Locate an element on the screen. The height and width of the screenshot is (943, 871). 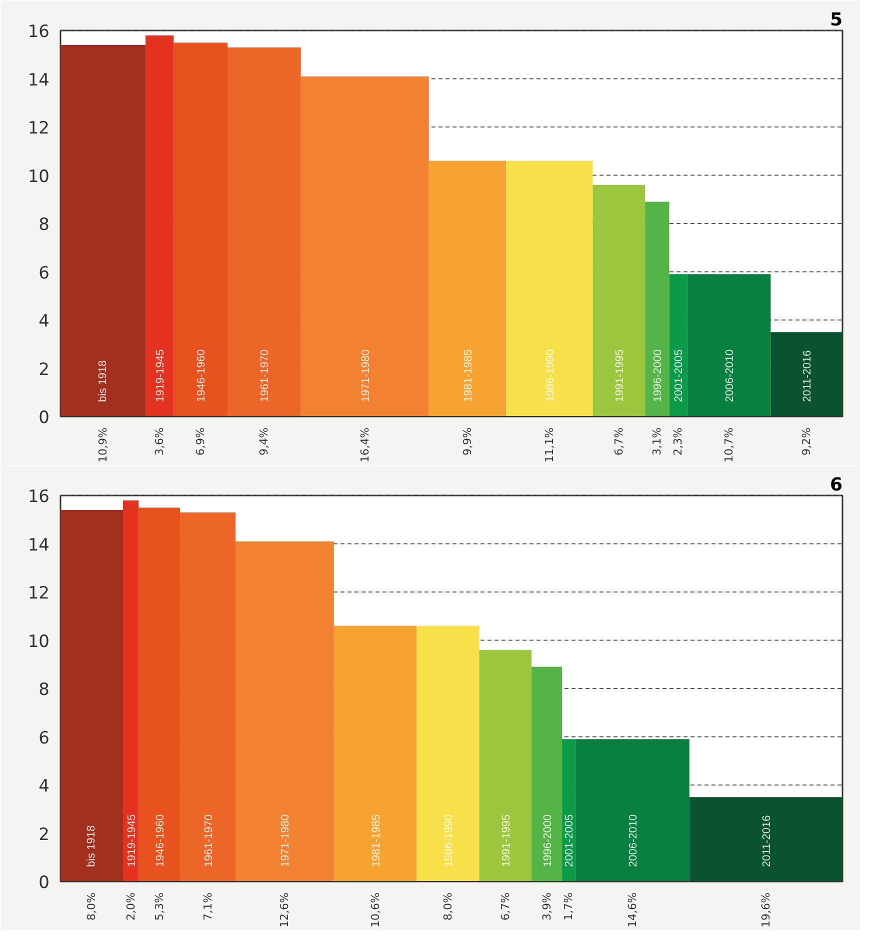
annotation: 5 is located at coordinates (836, 20).